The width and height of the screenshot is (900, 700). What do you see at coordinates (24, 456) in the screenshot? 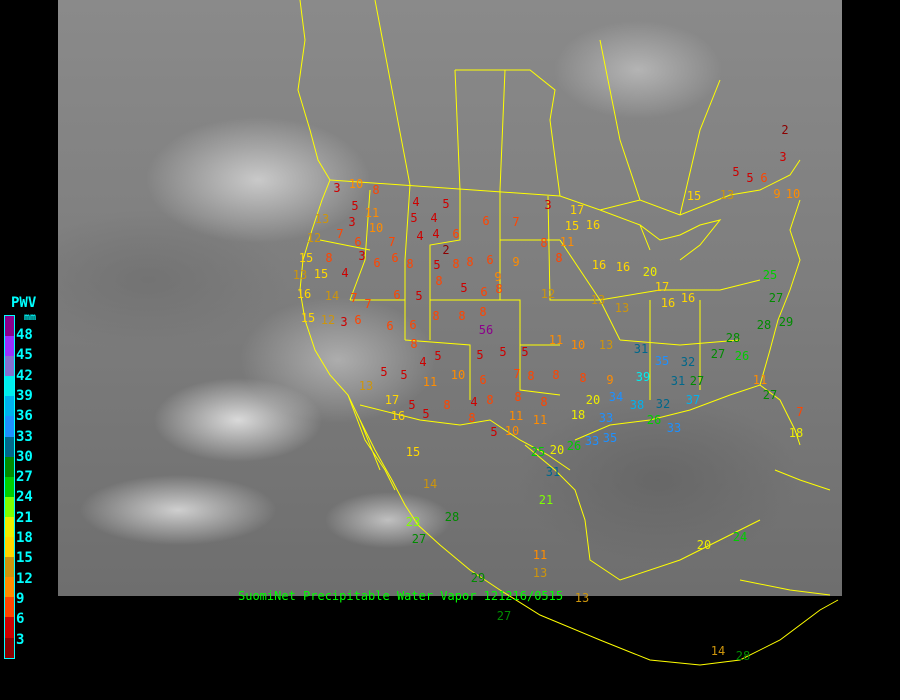
I see `legend-tick-label: 30` at bounding box center [24, 456].